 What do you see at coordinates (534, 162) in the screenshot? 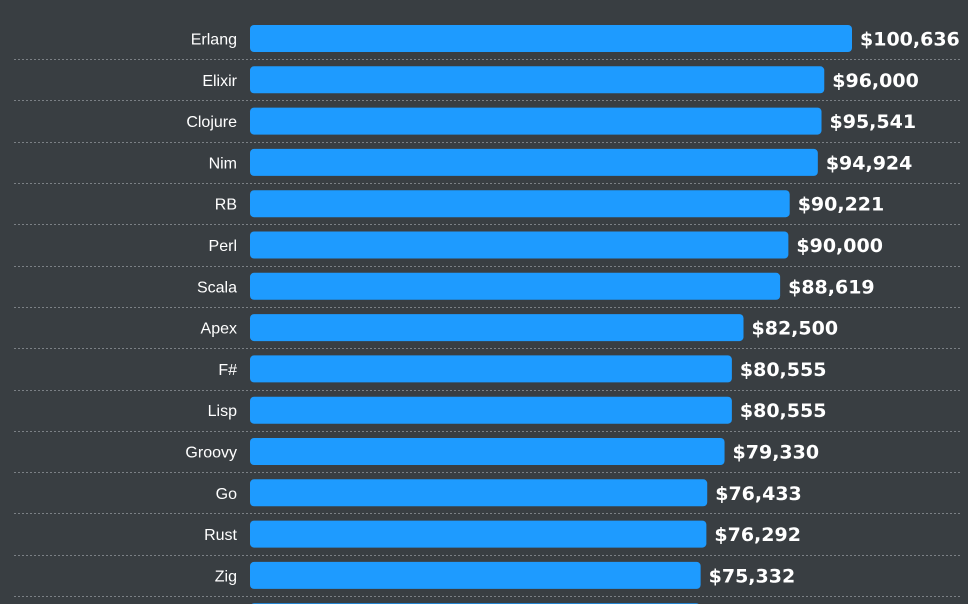
I see `bar-nim` at bounding box center [534, 162].